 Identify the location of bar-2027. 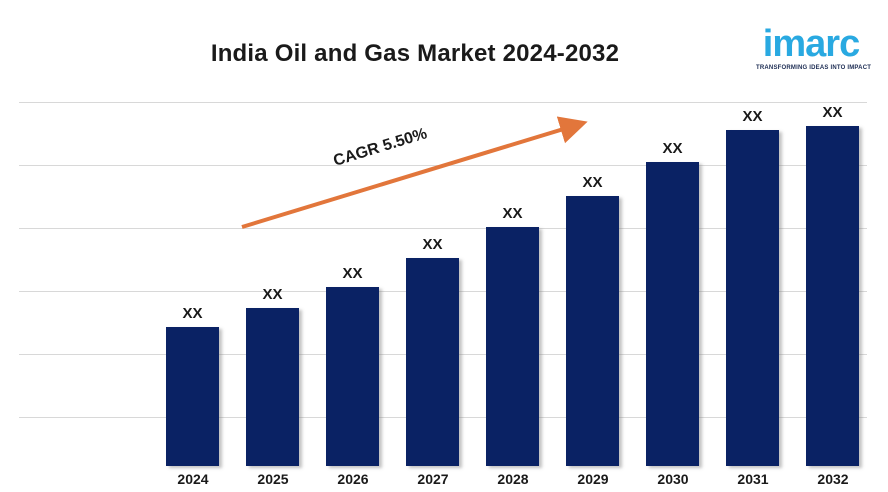
(432, 362).